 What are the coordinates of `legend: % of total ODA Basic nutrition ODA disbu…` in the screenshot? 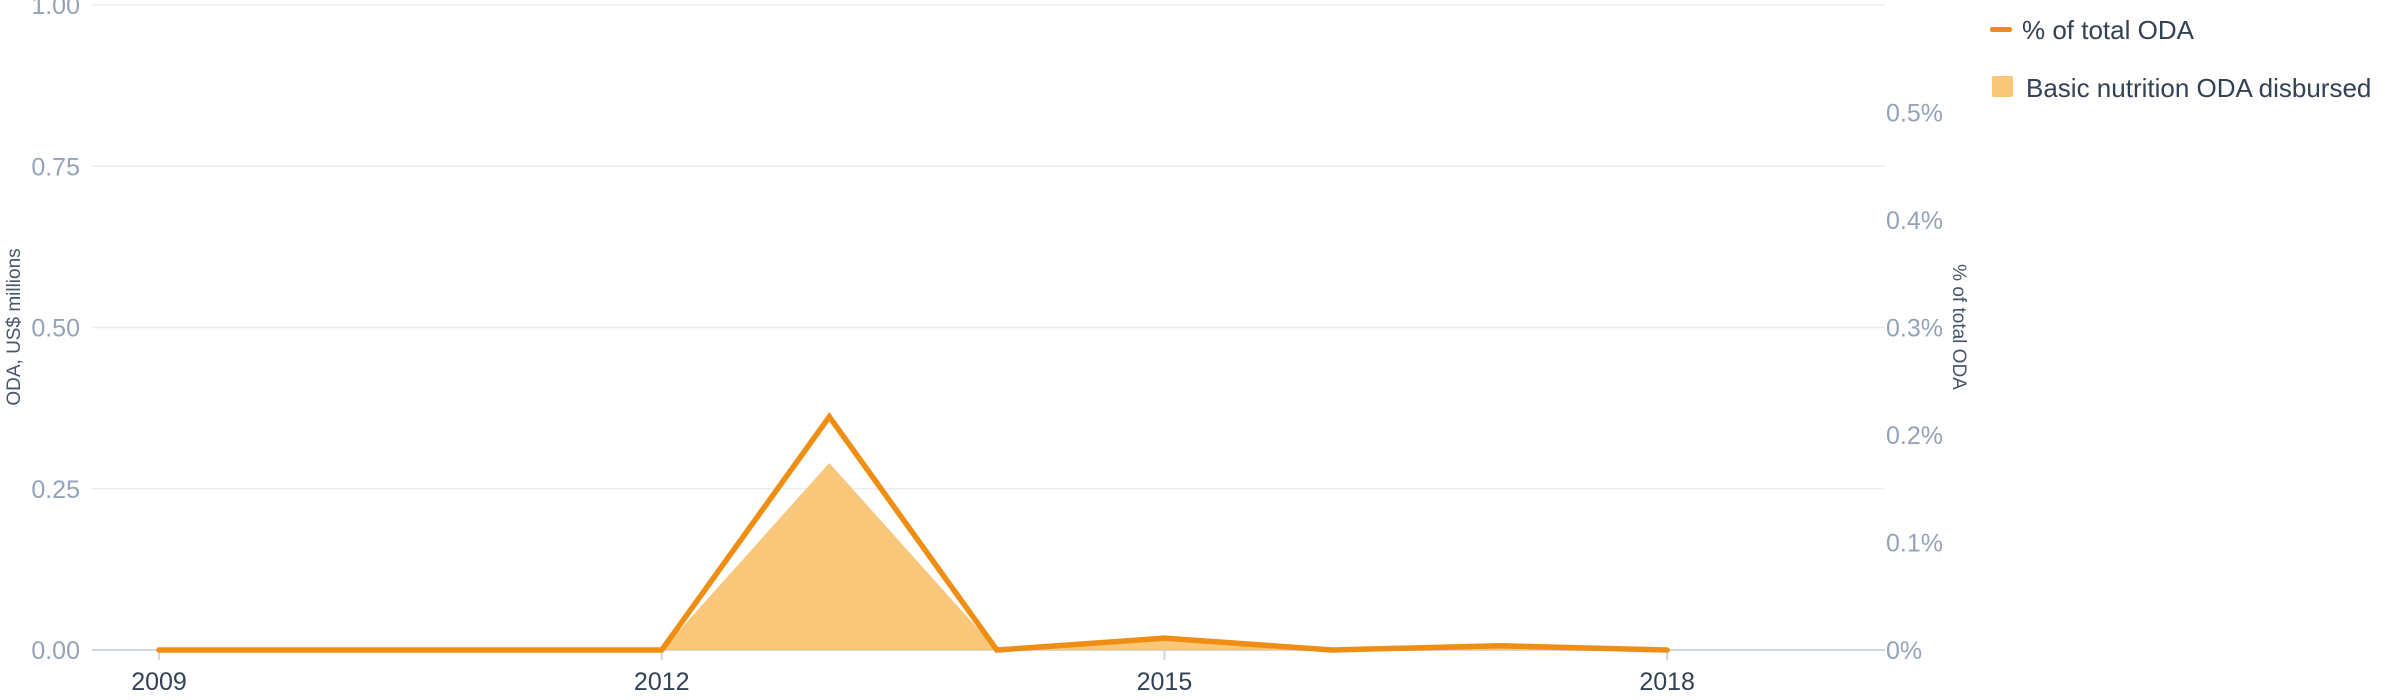 It's located at (2180, 59).